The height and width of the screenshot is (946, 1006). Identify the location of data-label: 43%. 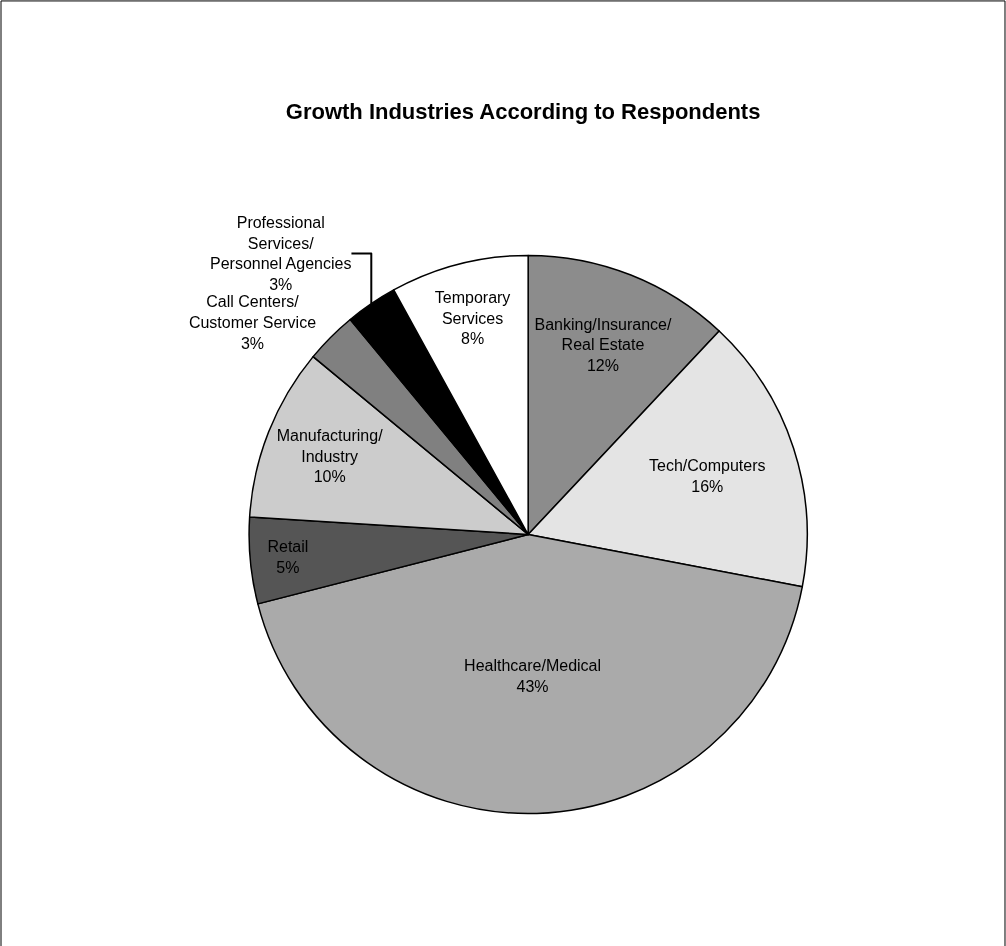
(532, 686).